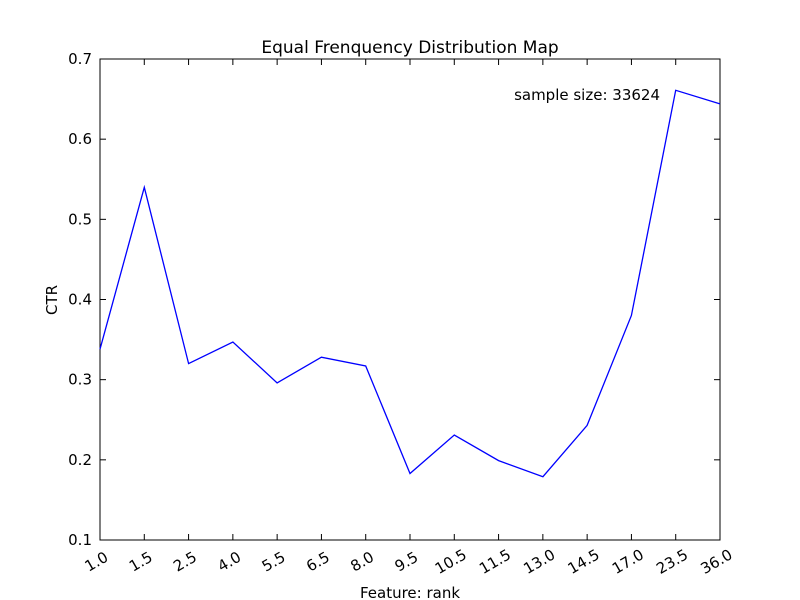  Describe the element at coordinates (52, 300) in the screenshot. I see `y-axis-label: CTR` at that location.